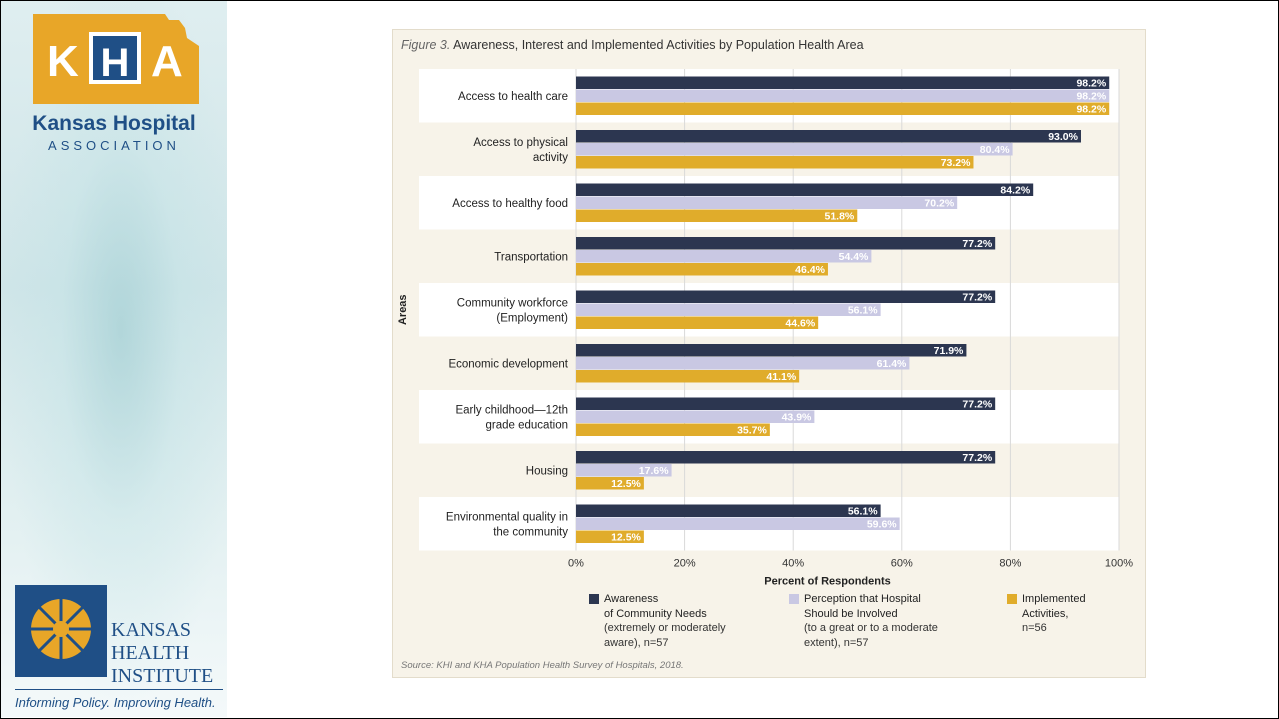 The image size is (1279, 719). What do you see at coordinates (114, 145) in the screenshot?
I see `kha-association: ASSOCIATION` at bounding box center [114, 145].